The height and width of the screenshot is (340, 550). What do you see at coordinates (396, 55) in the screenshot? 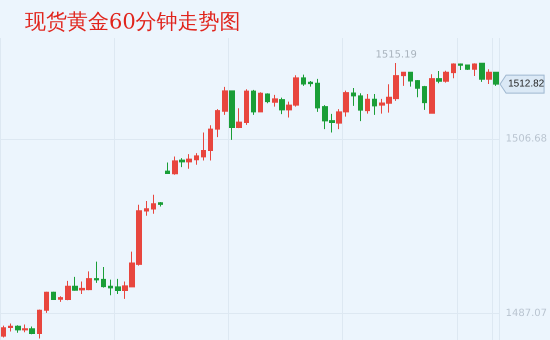
I see `annotation: 1515.19` at bounding box center [396, 55].